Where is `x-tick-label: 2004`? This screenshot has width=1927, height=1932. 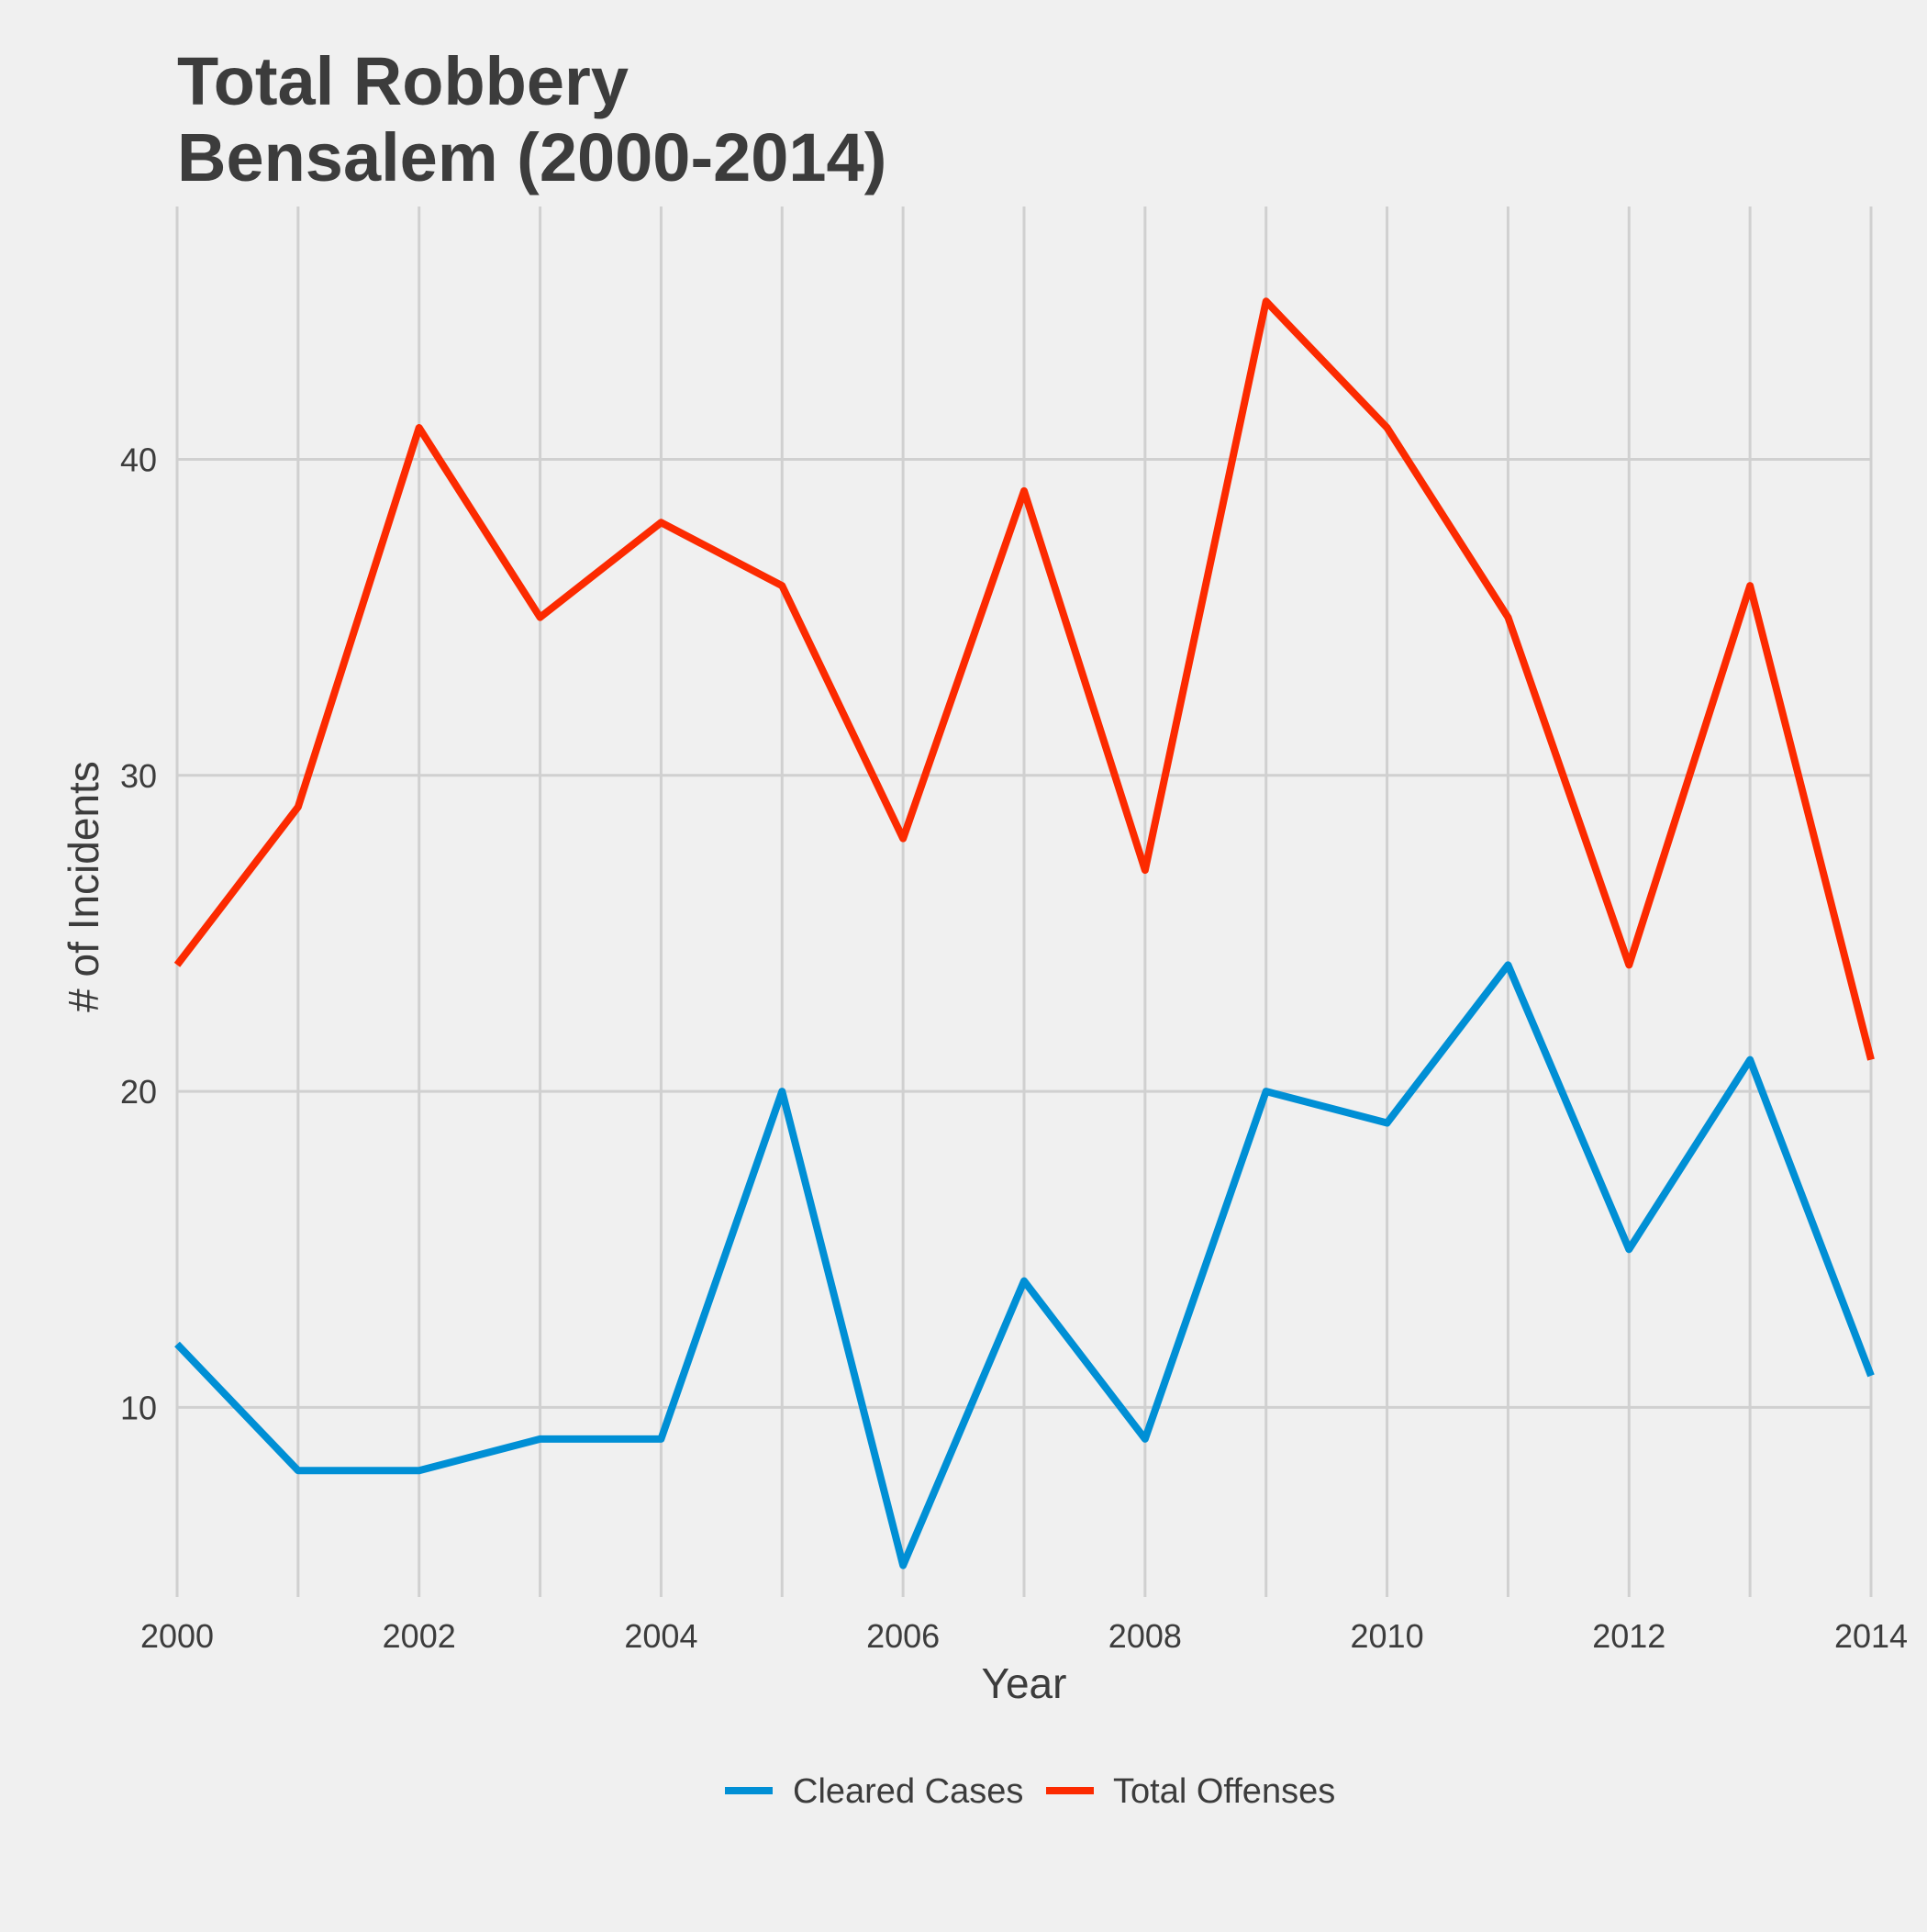
x-tick-label: 2004 is located at coordinates (660, 1636).